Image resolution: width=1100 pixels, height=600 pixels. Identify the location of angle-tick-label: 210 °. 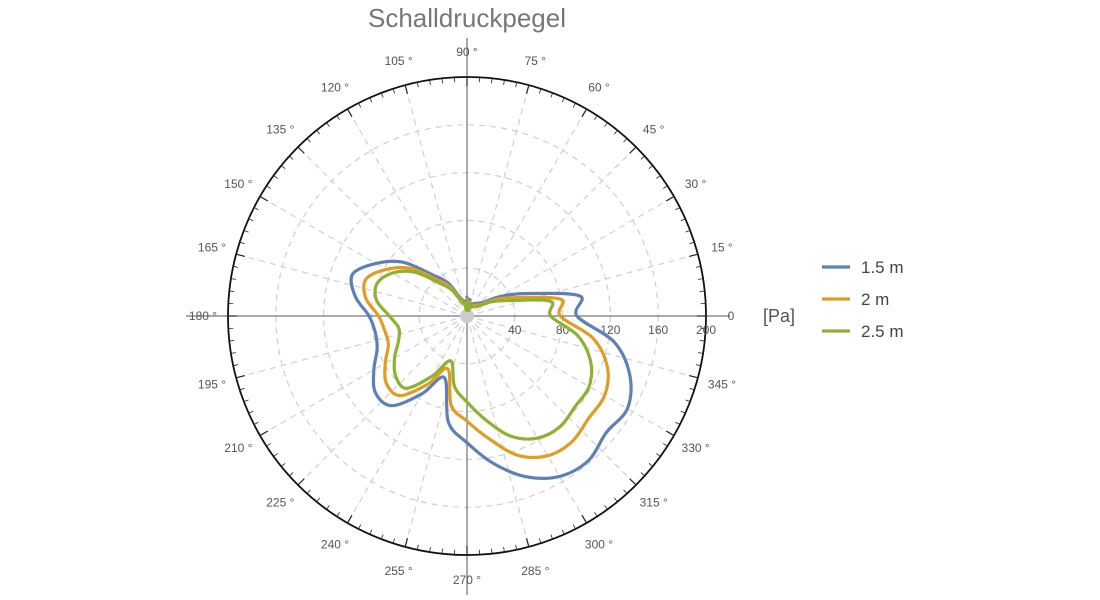
(238, 448).